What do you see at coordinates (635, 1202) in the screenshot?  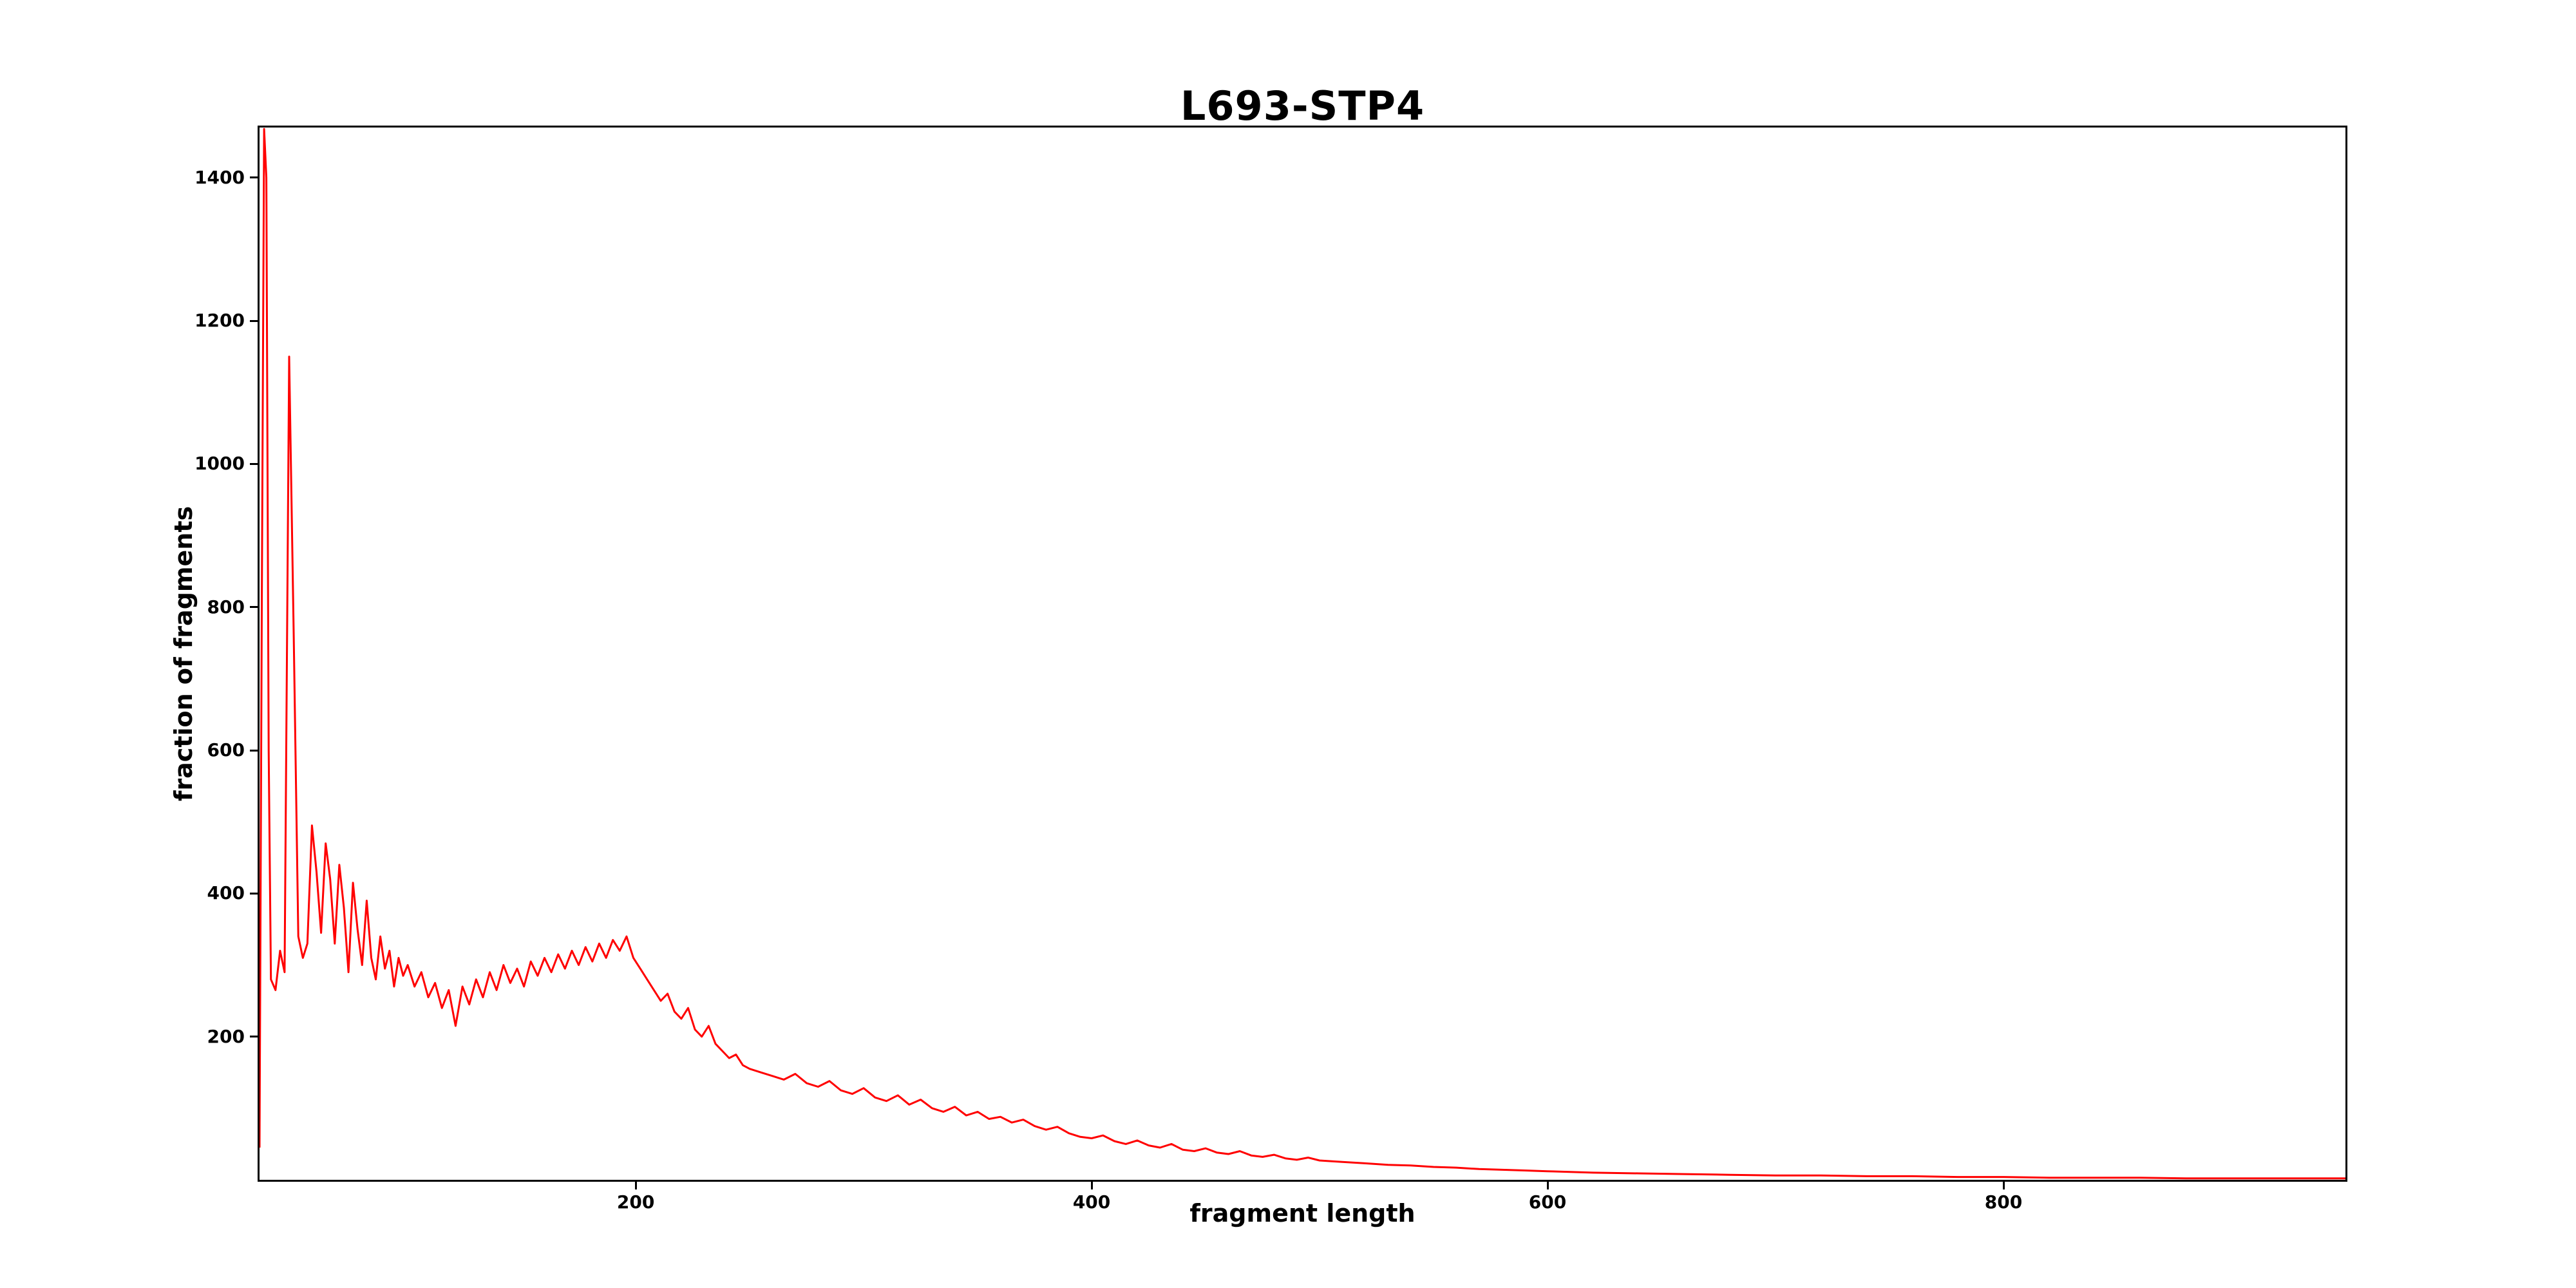 I see `x-tick-label: 200` at bounding box center [635, 1202].